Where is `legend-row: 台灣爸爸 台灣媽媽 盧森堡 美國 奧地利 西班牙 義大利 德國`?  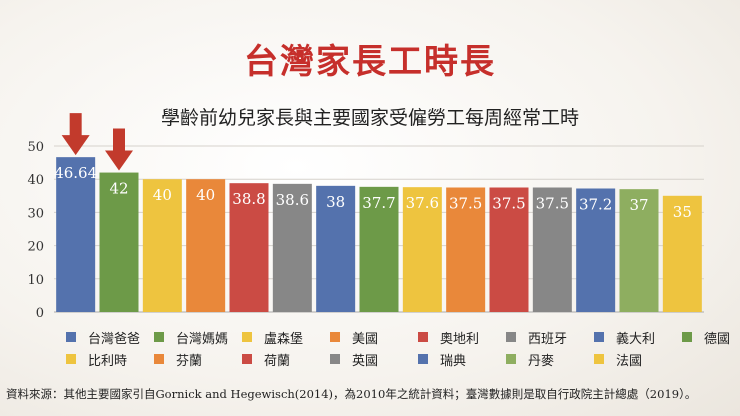
legend-row: 台灣爸爸 台灣媽媽 盧森堡 美國 奧地利 西班牙 義大利 德國 is located at coordinates (401, 337).